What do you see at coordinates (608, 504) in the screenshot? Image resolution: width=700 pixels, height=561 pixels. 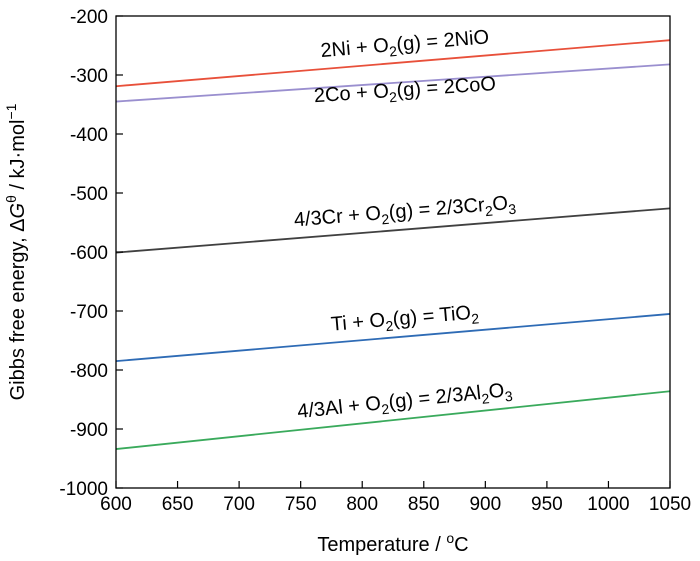 I see `x-tick-label-1000: 1000` at bounding box center [608, 504].